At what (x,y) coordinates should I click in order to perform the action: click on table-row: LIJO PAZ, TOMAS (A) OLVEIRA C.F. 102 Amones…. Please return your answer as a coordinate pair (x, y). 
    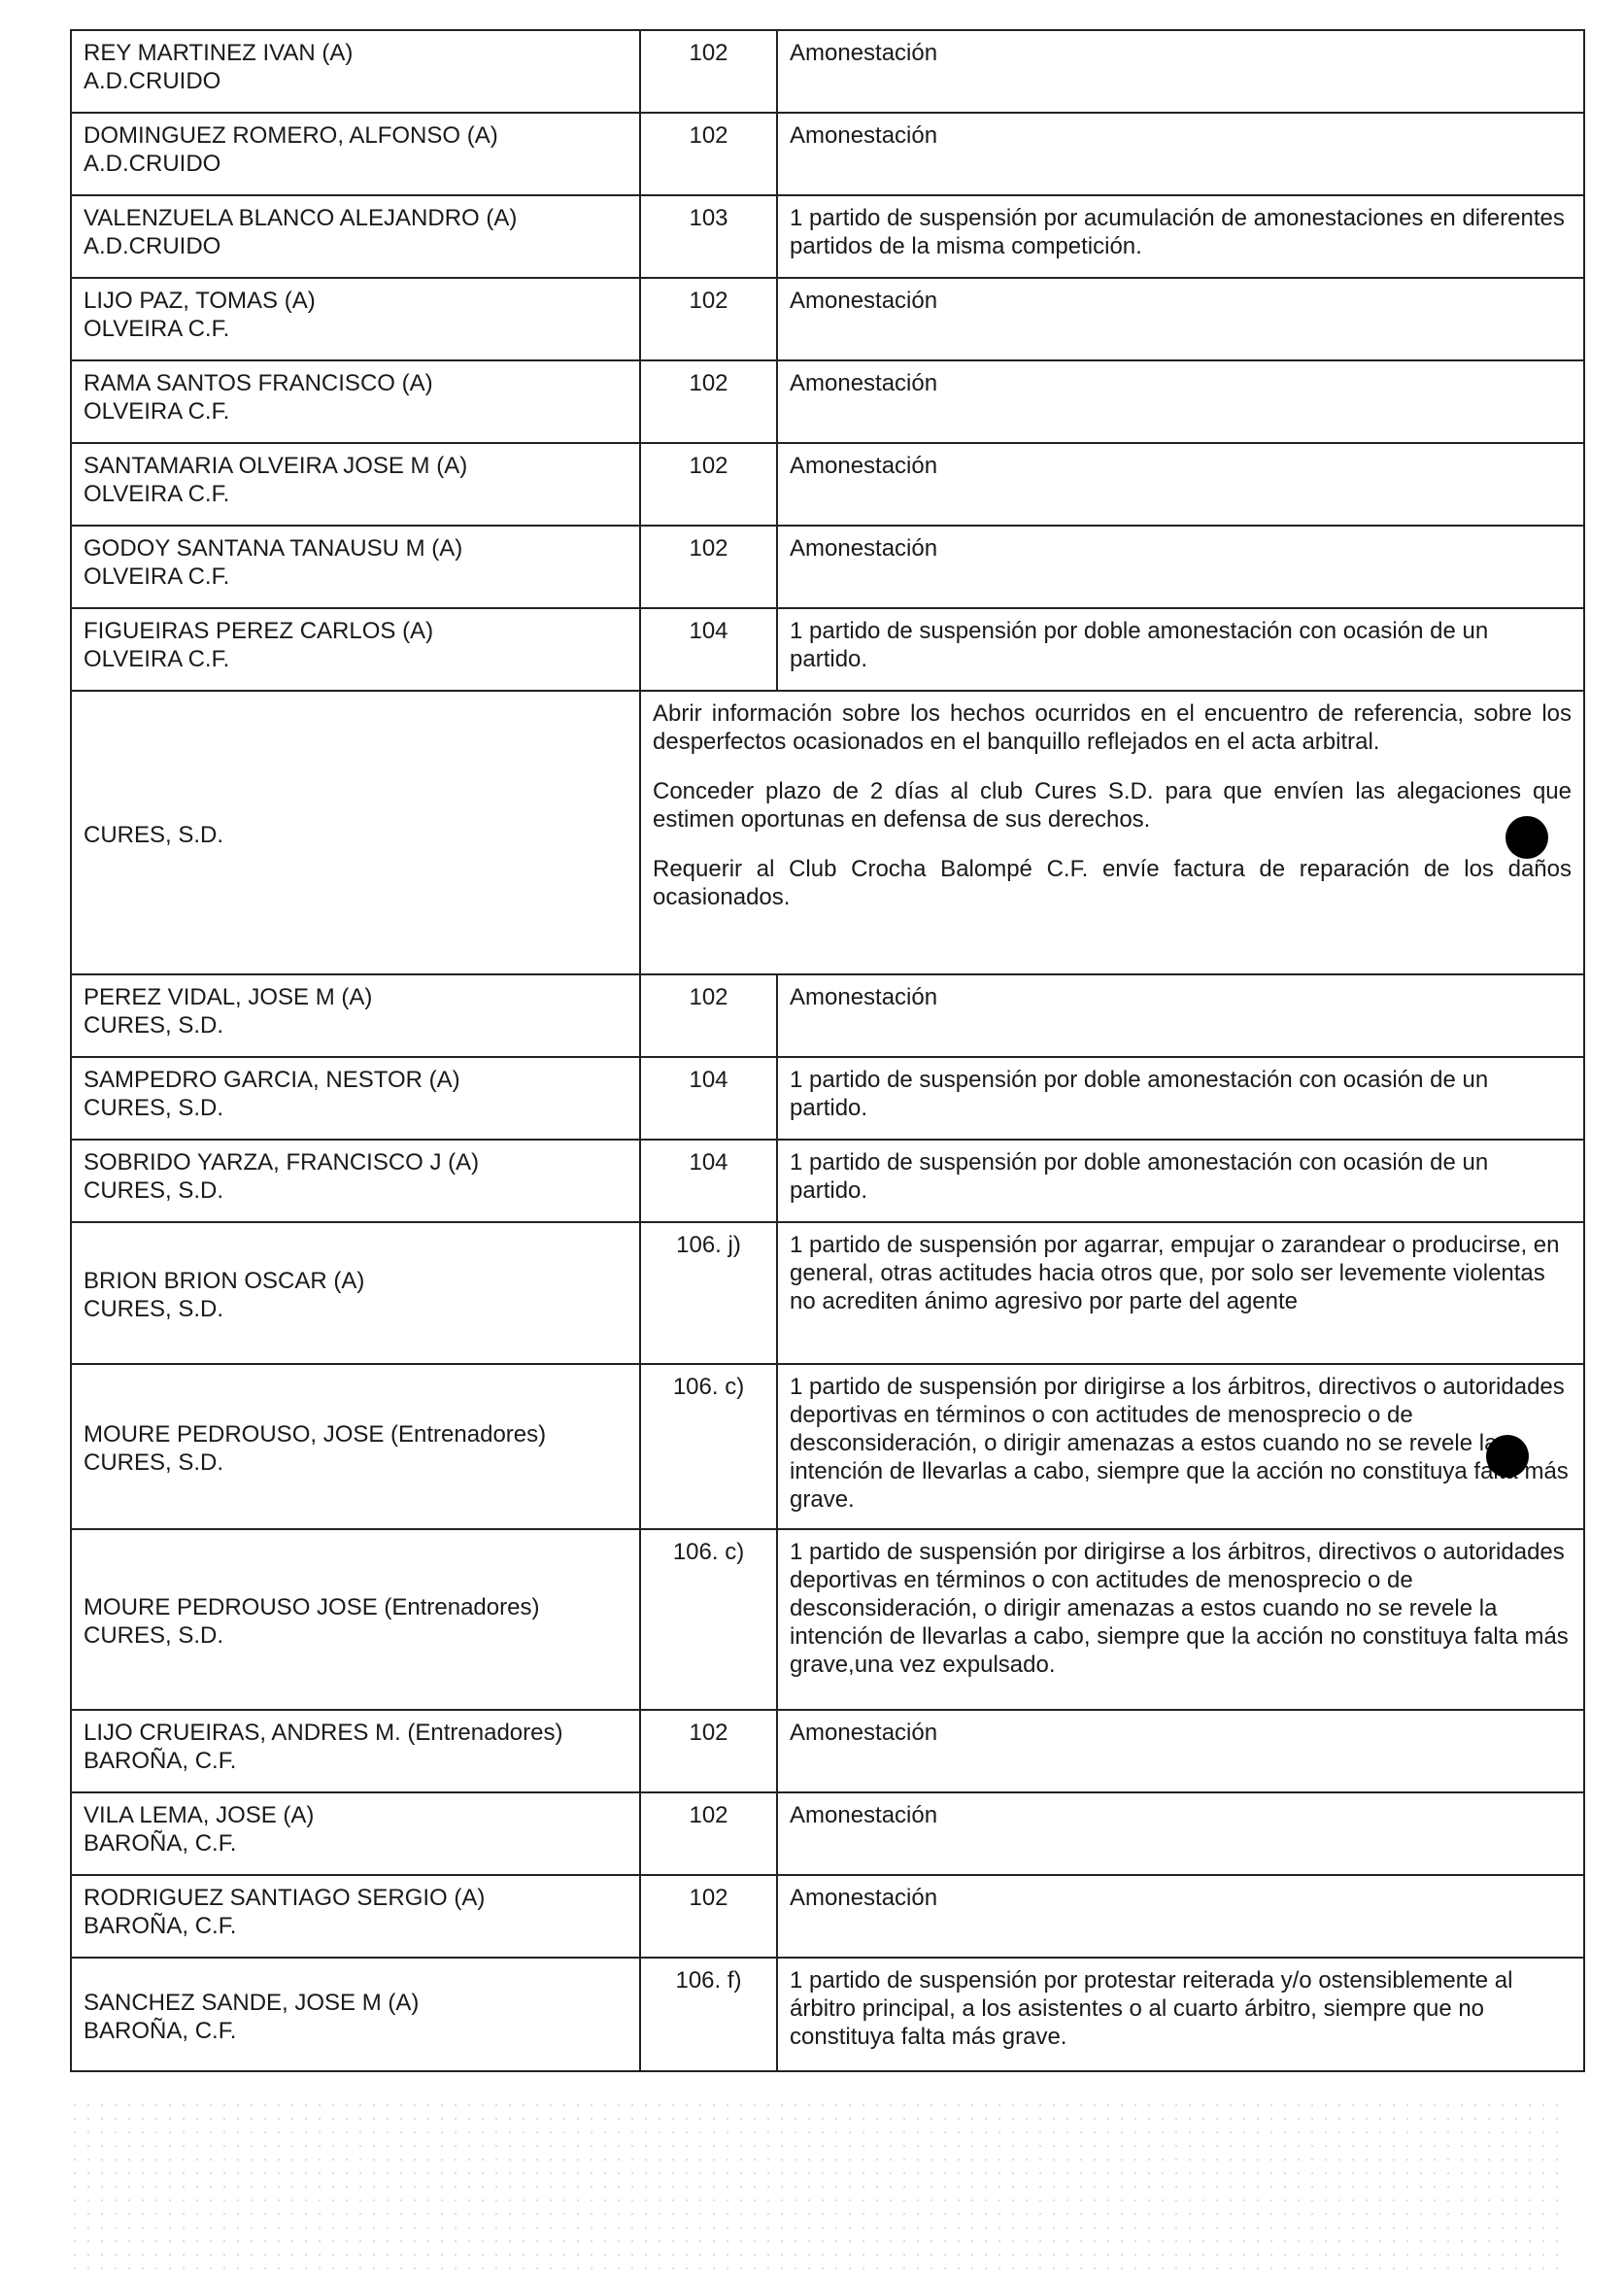
    Looking at the image, I should click on (827, 319).